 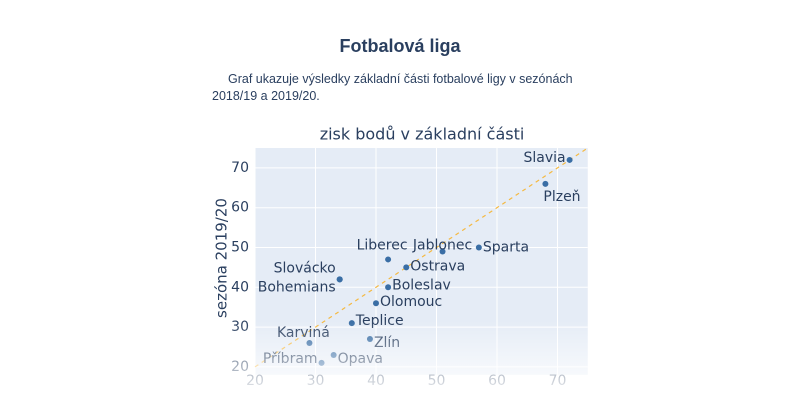 What do you see at coordinates (506, 248) in the screenshot?
I see `point-label: Sparta` at bounding box center [506, 248].